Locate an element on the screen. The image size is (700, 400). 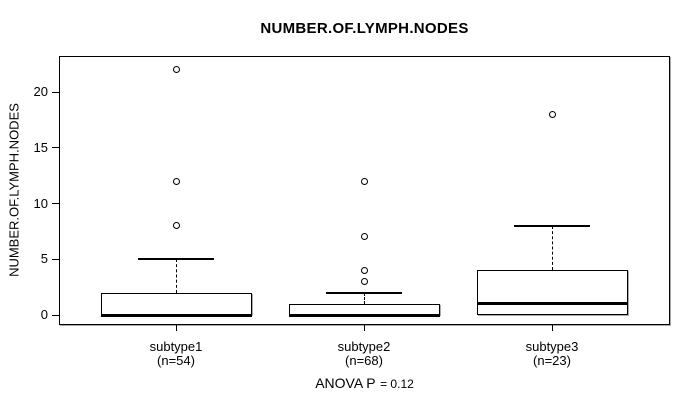
x-group-label: subtype1 is located at coordinates (176, 346).